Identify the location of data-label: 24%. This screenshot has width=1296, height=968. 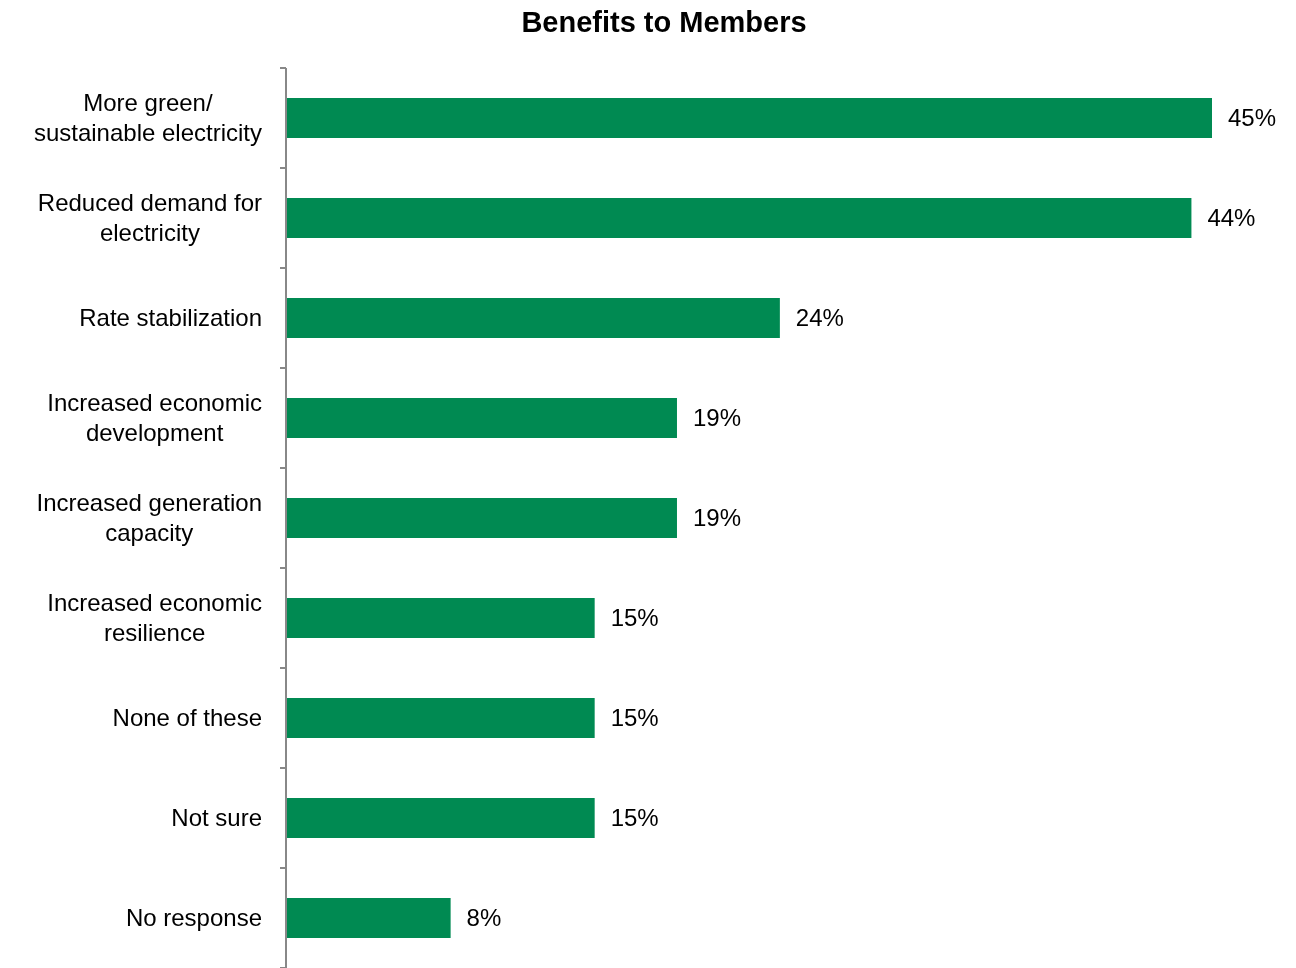
(819, 318).